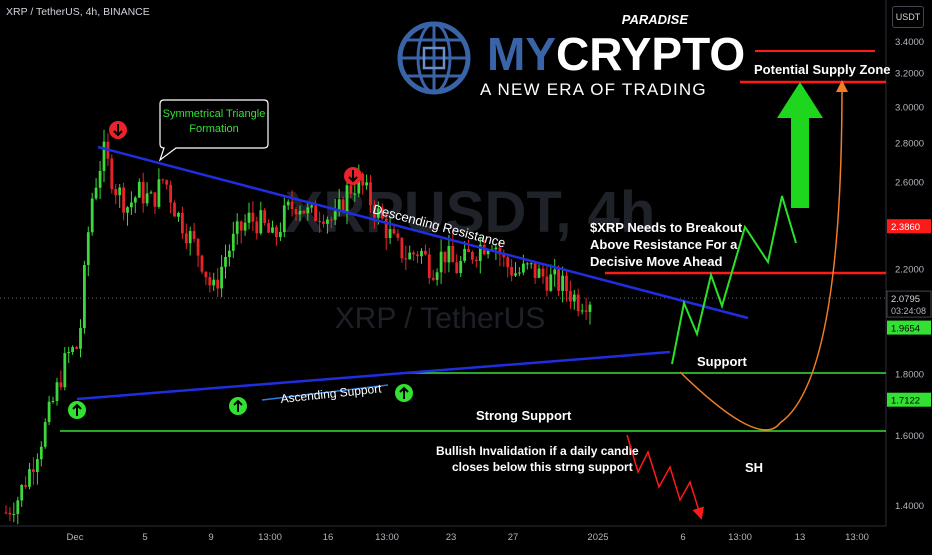 Image resolution: width=932 pixels, height=555 pixels. What do you see at coordinates (616, 54) in the screenshot?
I see `svg-text: MYCRYPTO` at bounding box center [616, 54].